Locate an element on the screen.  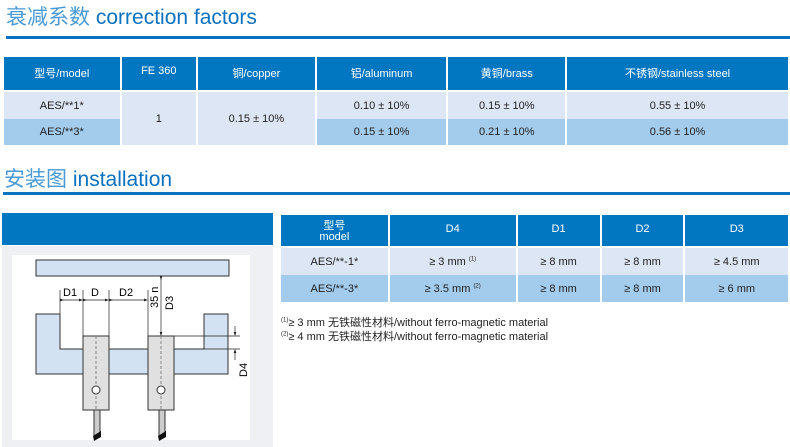
col-header: D1 is located at coordinates (558, 230).